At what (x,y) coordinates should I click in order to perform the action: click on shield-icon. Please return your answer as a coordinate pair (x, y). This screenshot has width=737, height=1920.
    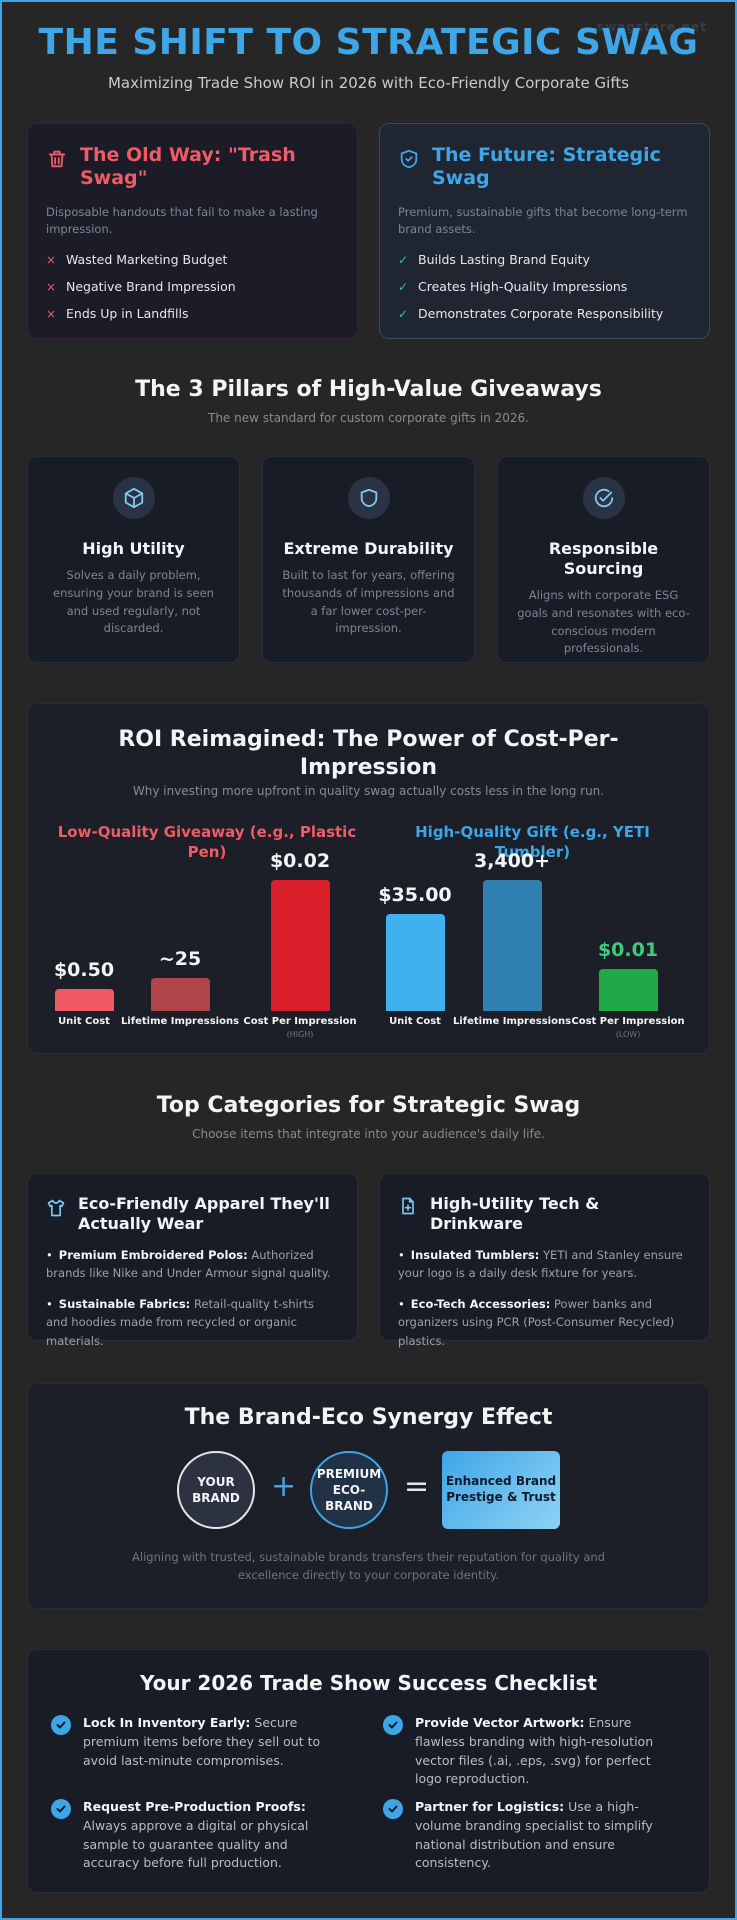
    Looking at the image, I should click on (409, 159).